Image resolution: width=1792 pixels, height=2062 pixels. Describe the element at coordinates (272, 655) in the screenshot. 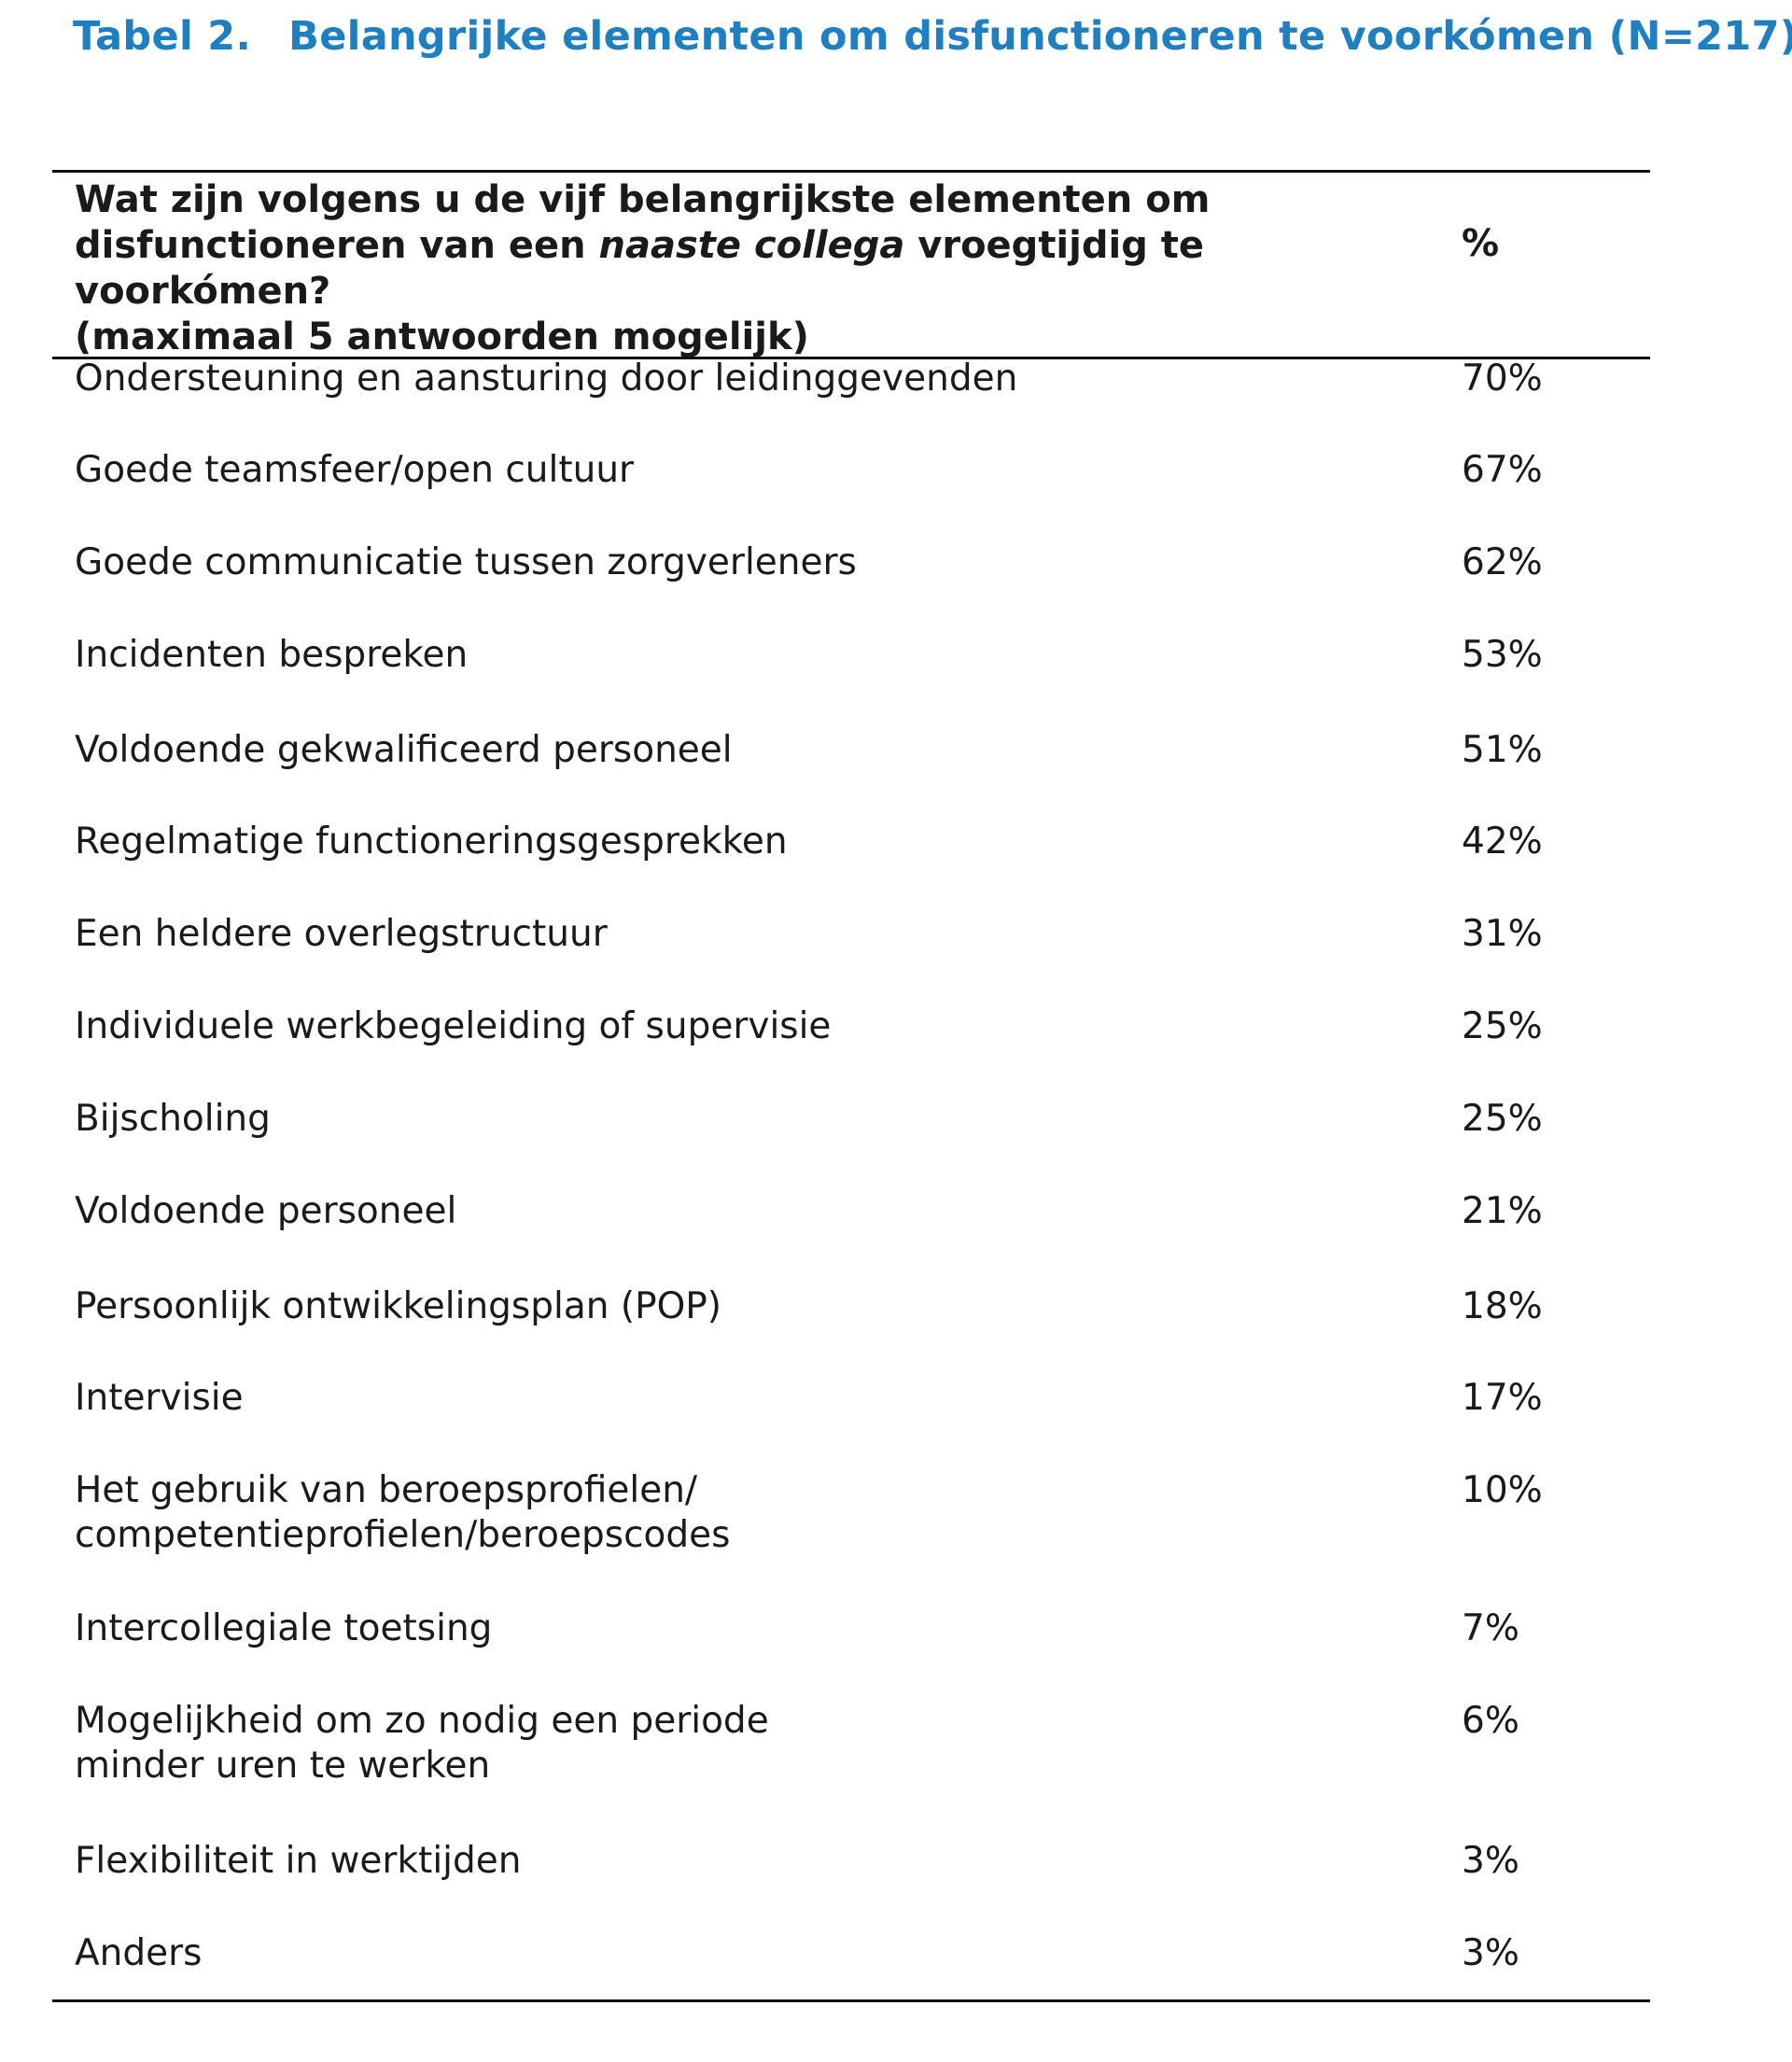

I see `row-label: Incidenten bespreken` at that location.